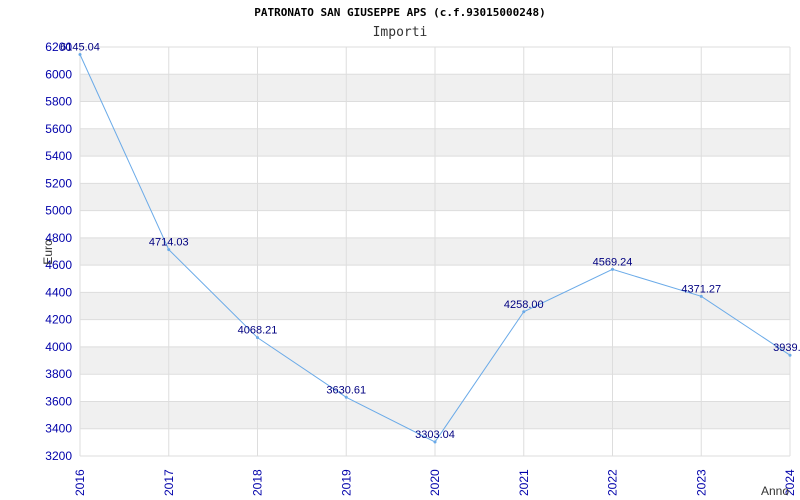  I want to click on chart-subtitle: Importi, so click(400, 32).